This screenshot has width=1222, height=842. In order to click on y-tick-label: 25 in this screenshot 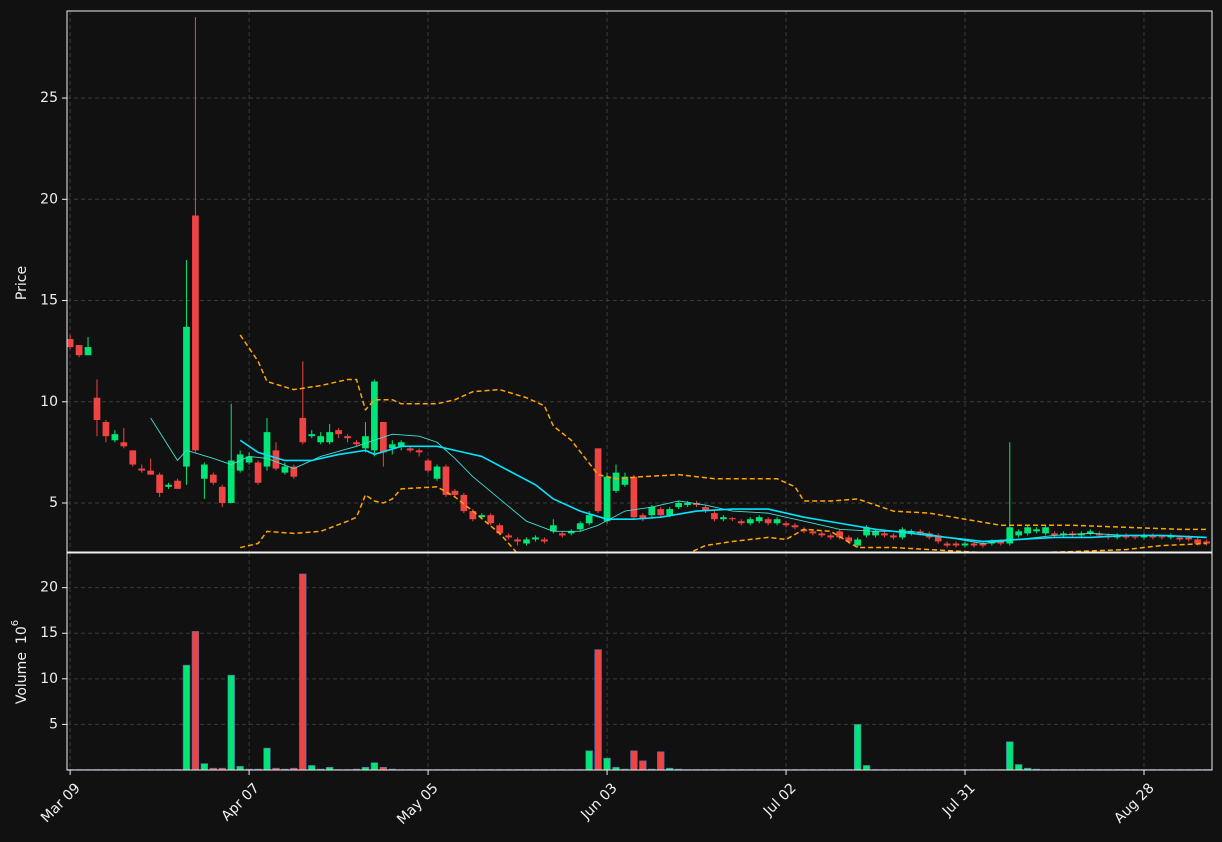, I will do `click(49, 98)`.